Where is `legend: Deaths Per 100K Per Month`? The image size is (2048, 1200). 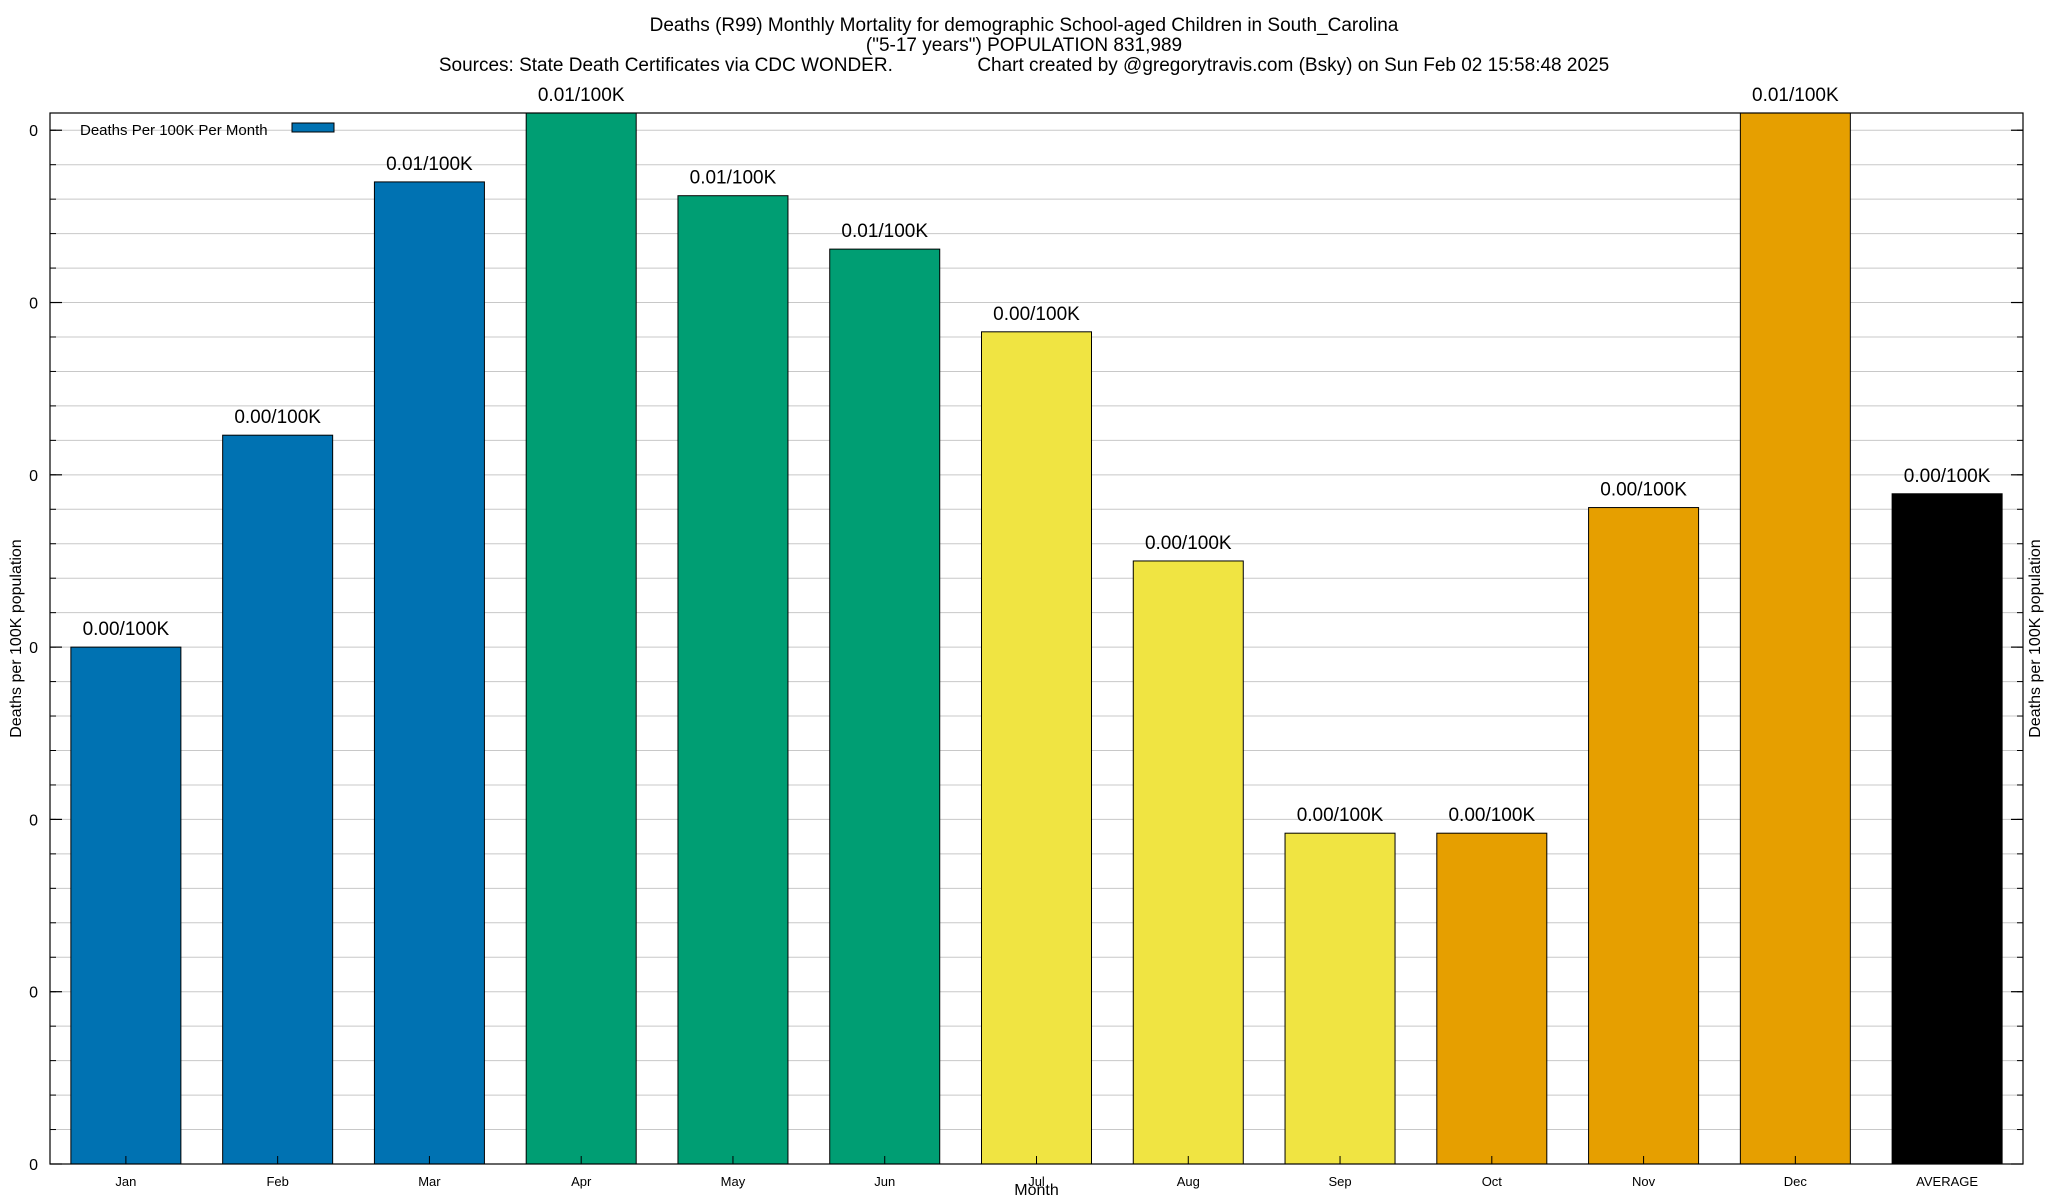 legend: Deaths Per 100K Per Month is located at coordinates (207, 130).